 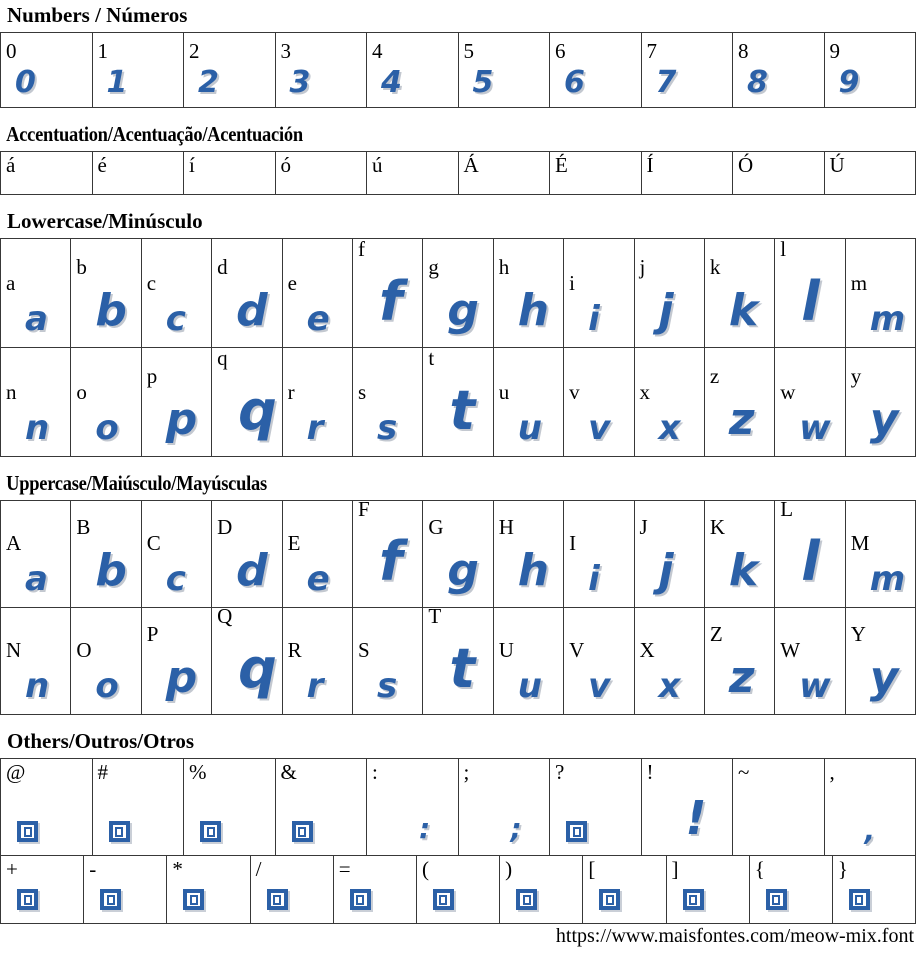 What do you see at coordinates (458, 807) in the screenshot?
I see `others-row-0: @ #% &::;;?!! ~,,` at bounding box center [458, 807].